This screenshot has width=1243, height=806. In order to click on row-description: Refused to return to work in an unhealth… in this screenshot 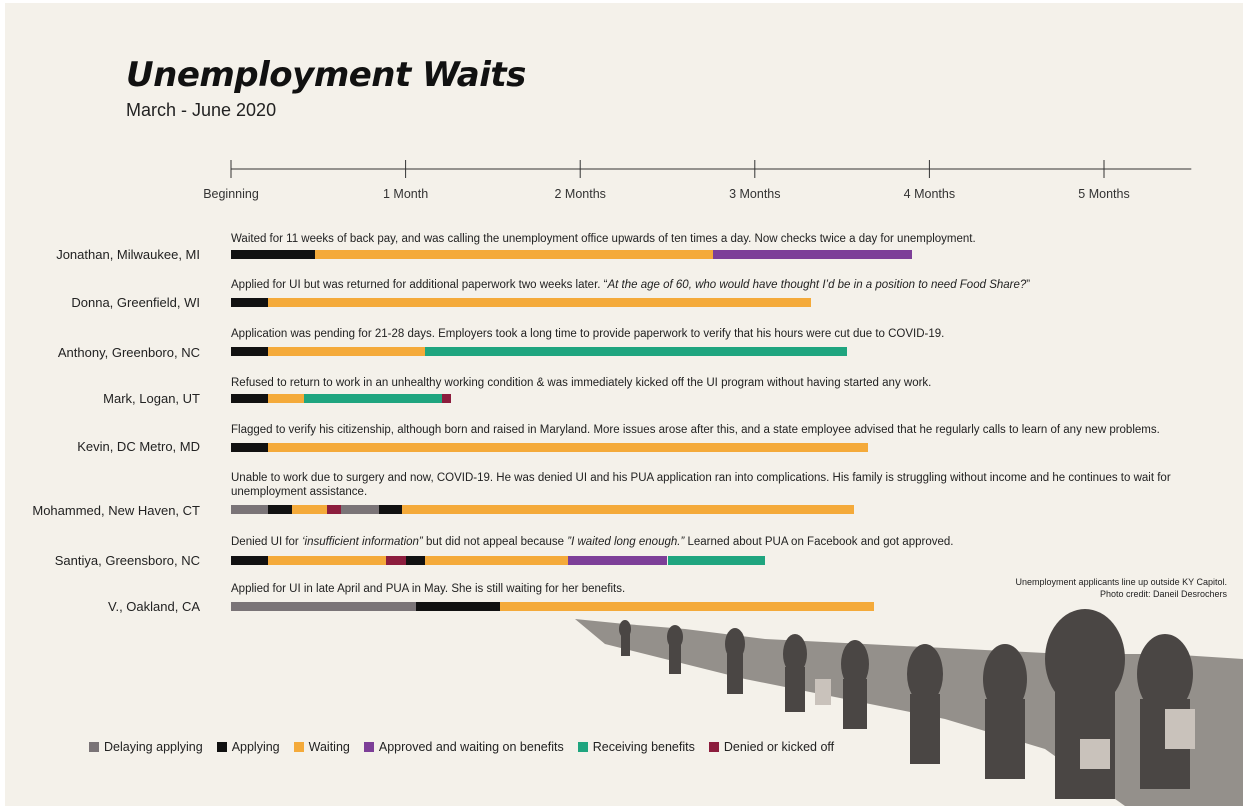, I will do `click(581, 383)`.